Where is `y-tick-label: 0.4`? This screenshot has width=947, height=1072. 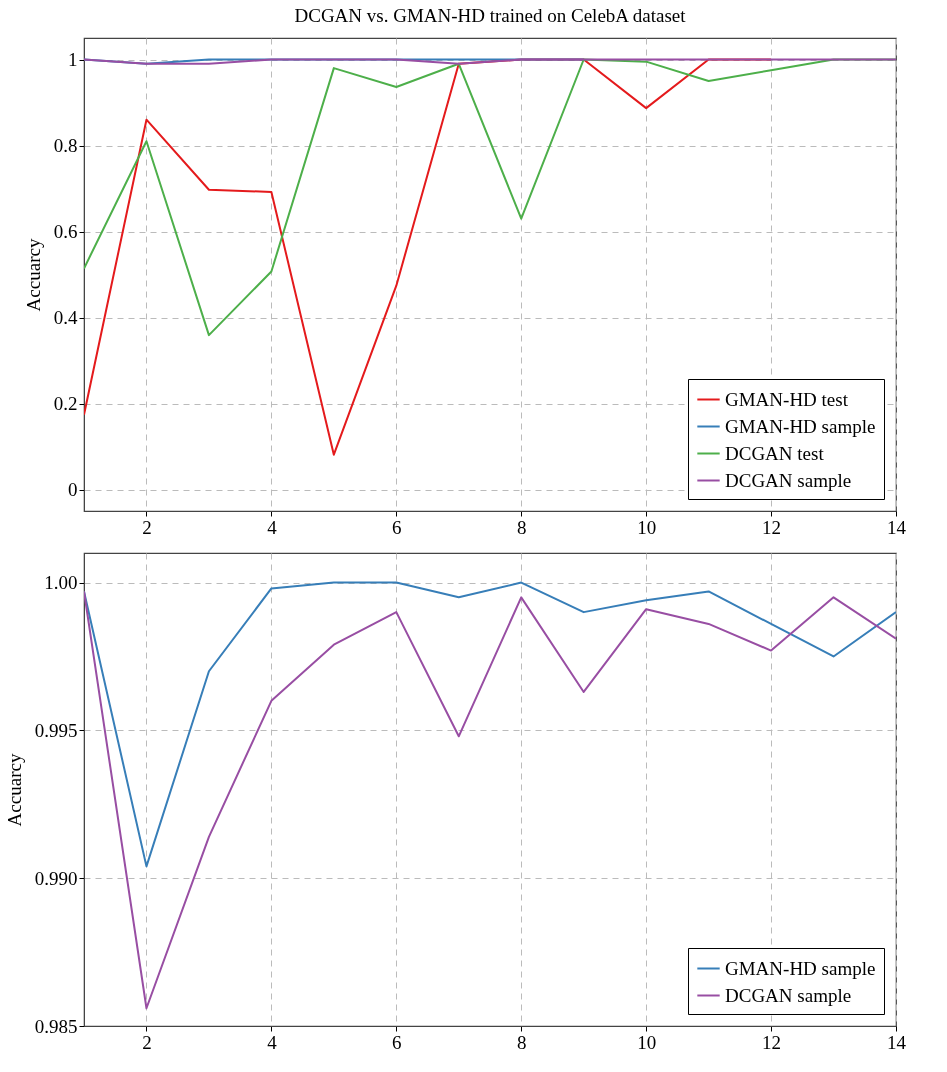
y-tick-label: 0.4 is located at coordinates (65, 317).